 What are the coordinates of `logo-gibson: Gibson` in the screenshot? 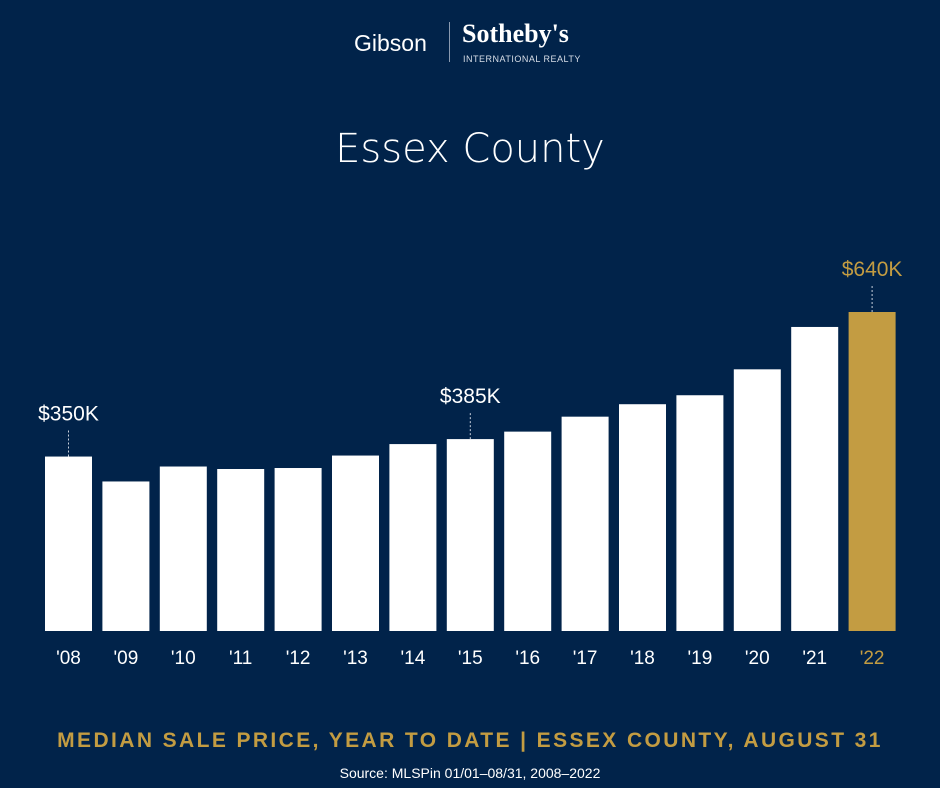 It's located at (390, 43).